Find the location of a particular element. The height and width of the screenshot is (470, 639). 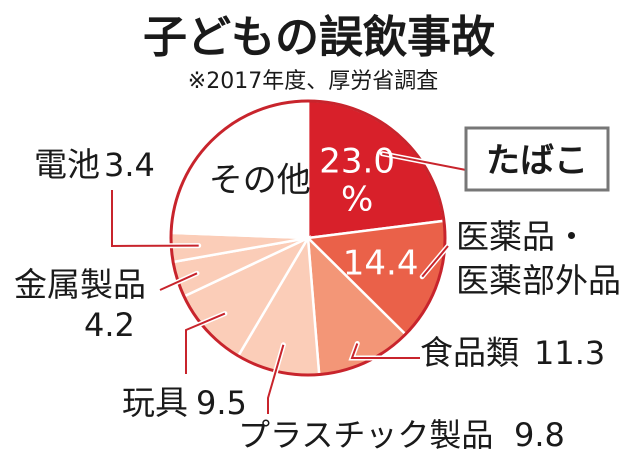

chart-subtitle: ※2017年度、厚労省調査 is located at coordinates (313, 81).